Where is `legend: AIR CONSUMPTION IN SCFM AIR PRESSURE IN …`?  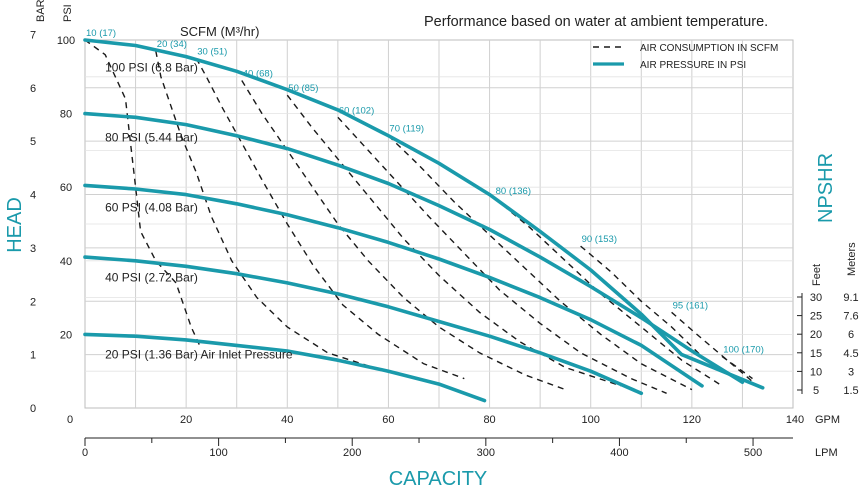
legend: AIR CONSUMPTION IN SCFM AIR PRESSURE IN … is located at coordinates (685, 57).